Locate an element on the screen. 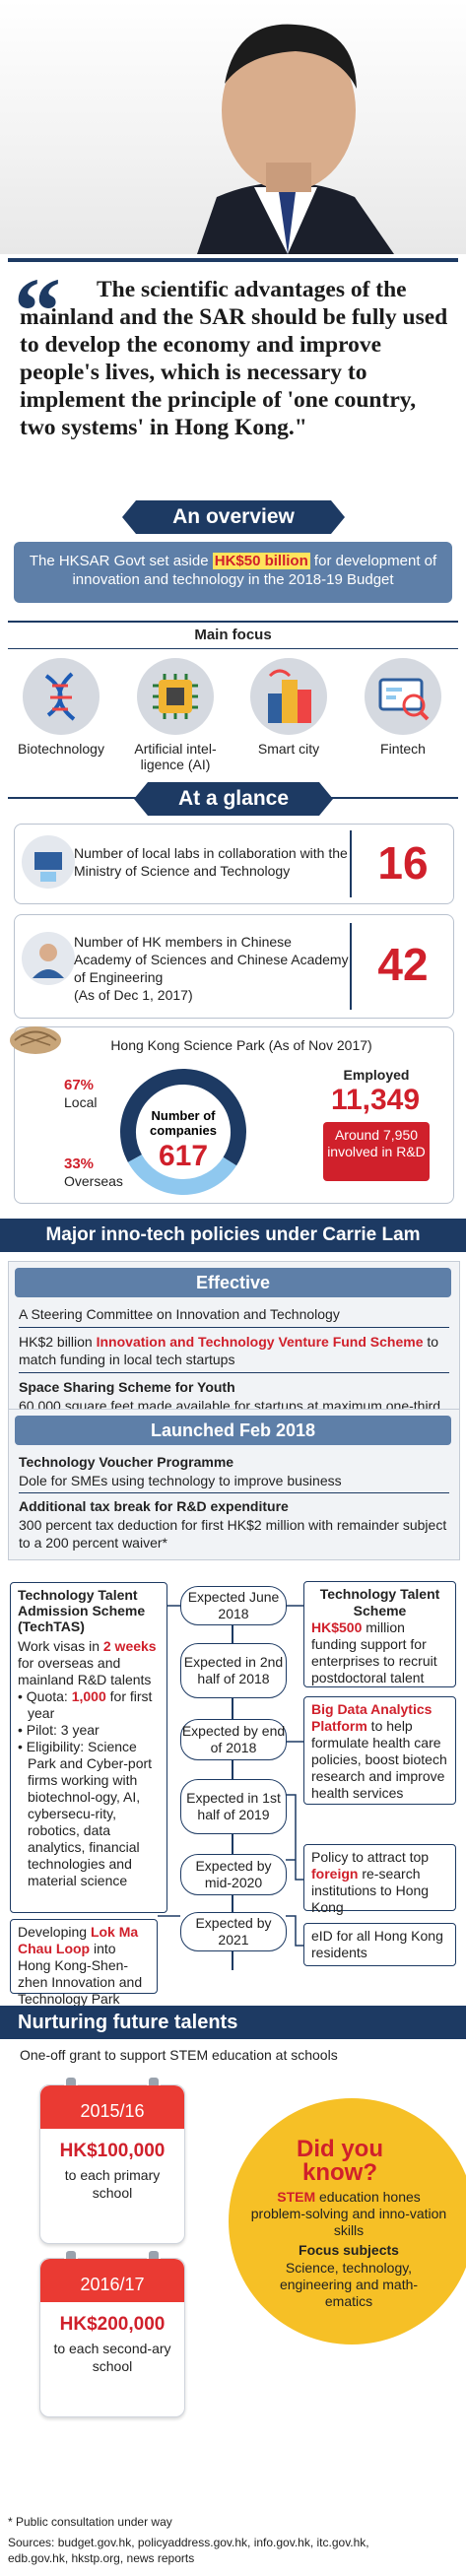  footnote: * Public consultation under way is located at coordinates (90, 2522).